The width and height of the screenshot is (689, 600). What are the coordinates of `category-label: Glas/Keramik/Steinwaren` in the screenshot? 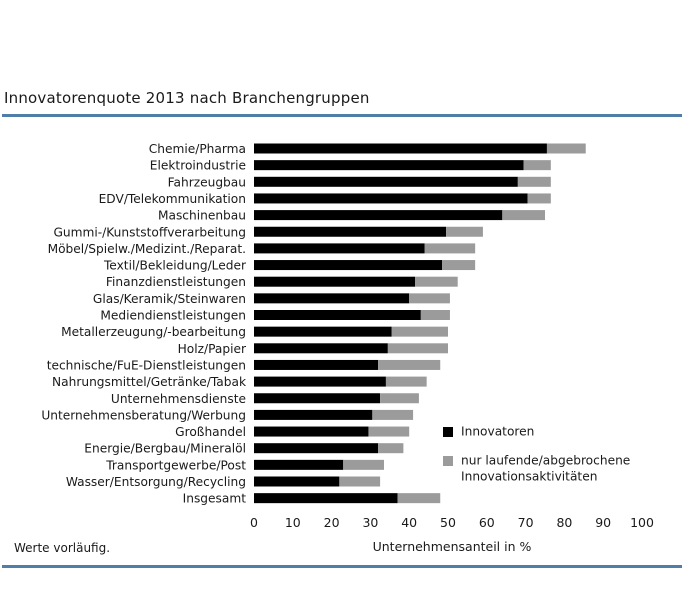 It's located at (169, 299).